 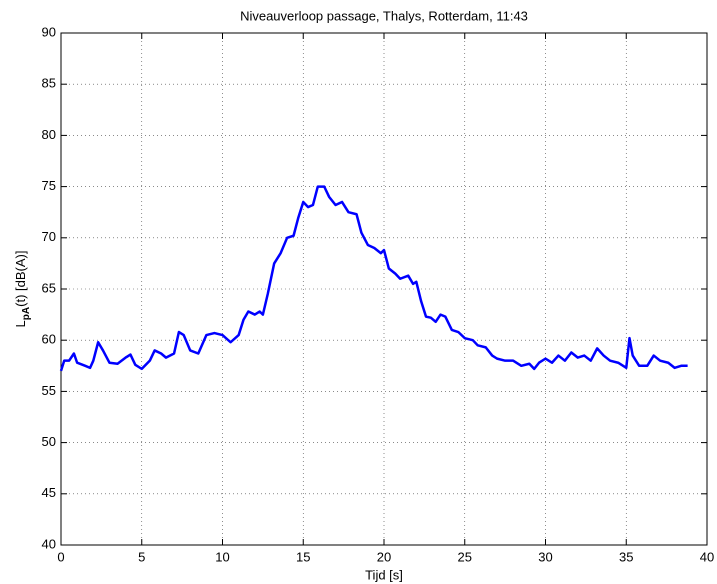 I want to click on y-tick-label: 70, so click(x=49, y=236).